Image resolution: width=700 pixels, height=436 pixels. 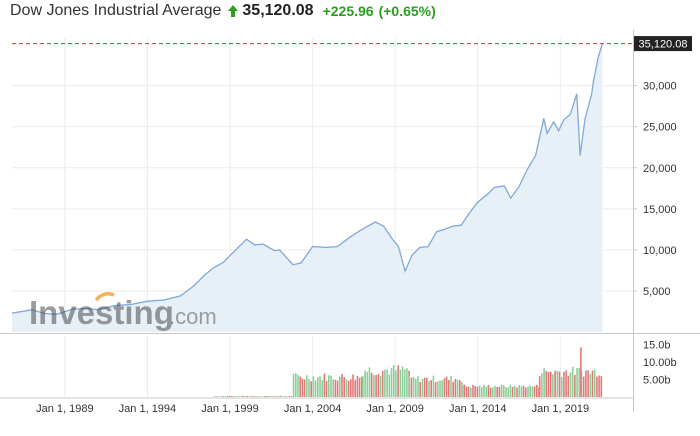 What do you see at coordinates (657, 292) in the screenshot?
I see `y-tick-label: 5,000` at bounding box center [657, 292].